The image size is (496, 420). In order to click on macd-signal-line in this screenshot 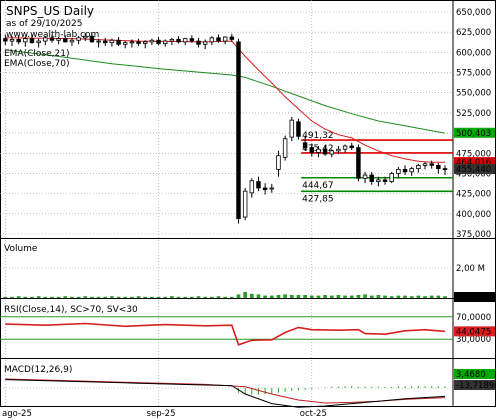, I will do `click(225, 391)`.